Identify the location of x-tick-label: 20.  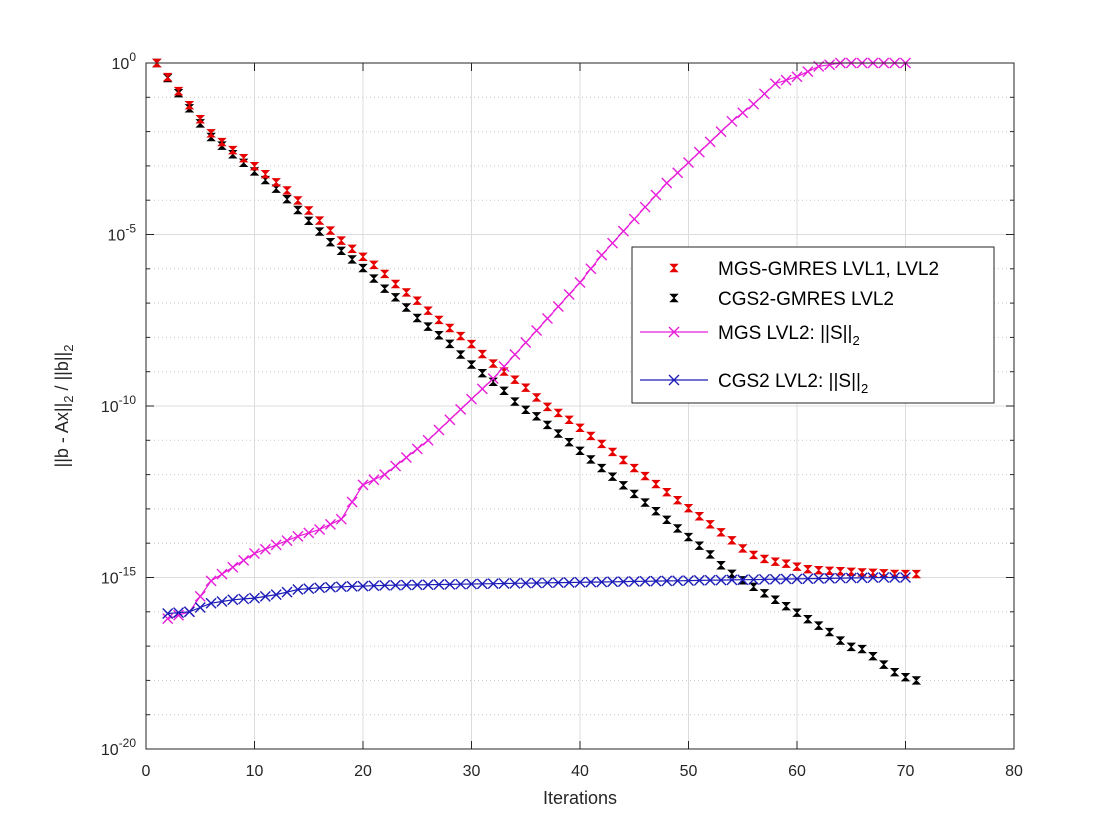
(363, 771).